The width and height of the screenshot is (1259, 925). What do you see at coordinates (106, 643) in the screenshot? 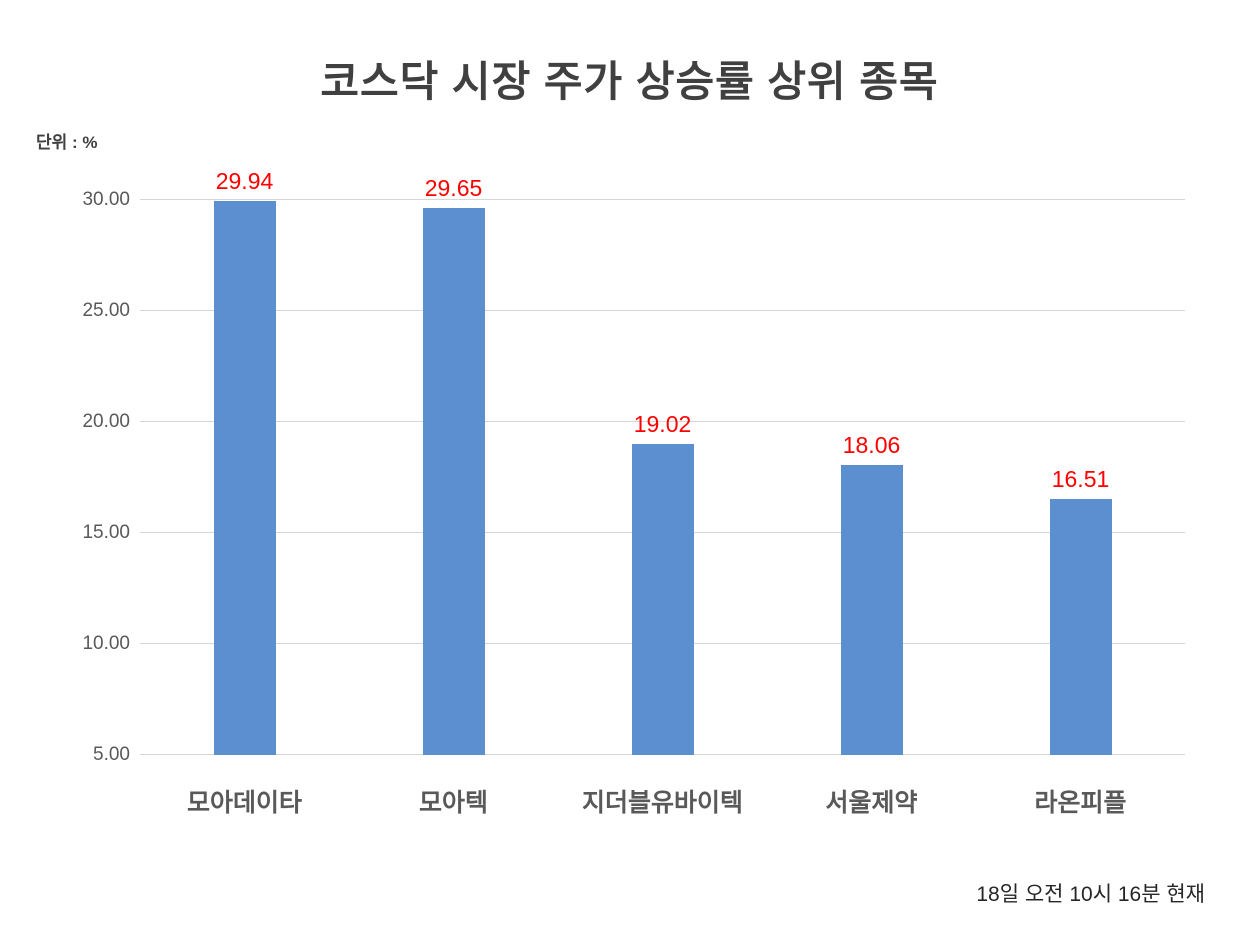
I see `y-tick-label: 10.00` at bounding box center [106, 643].